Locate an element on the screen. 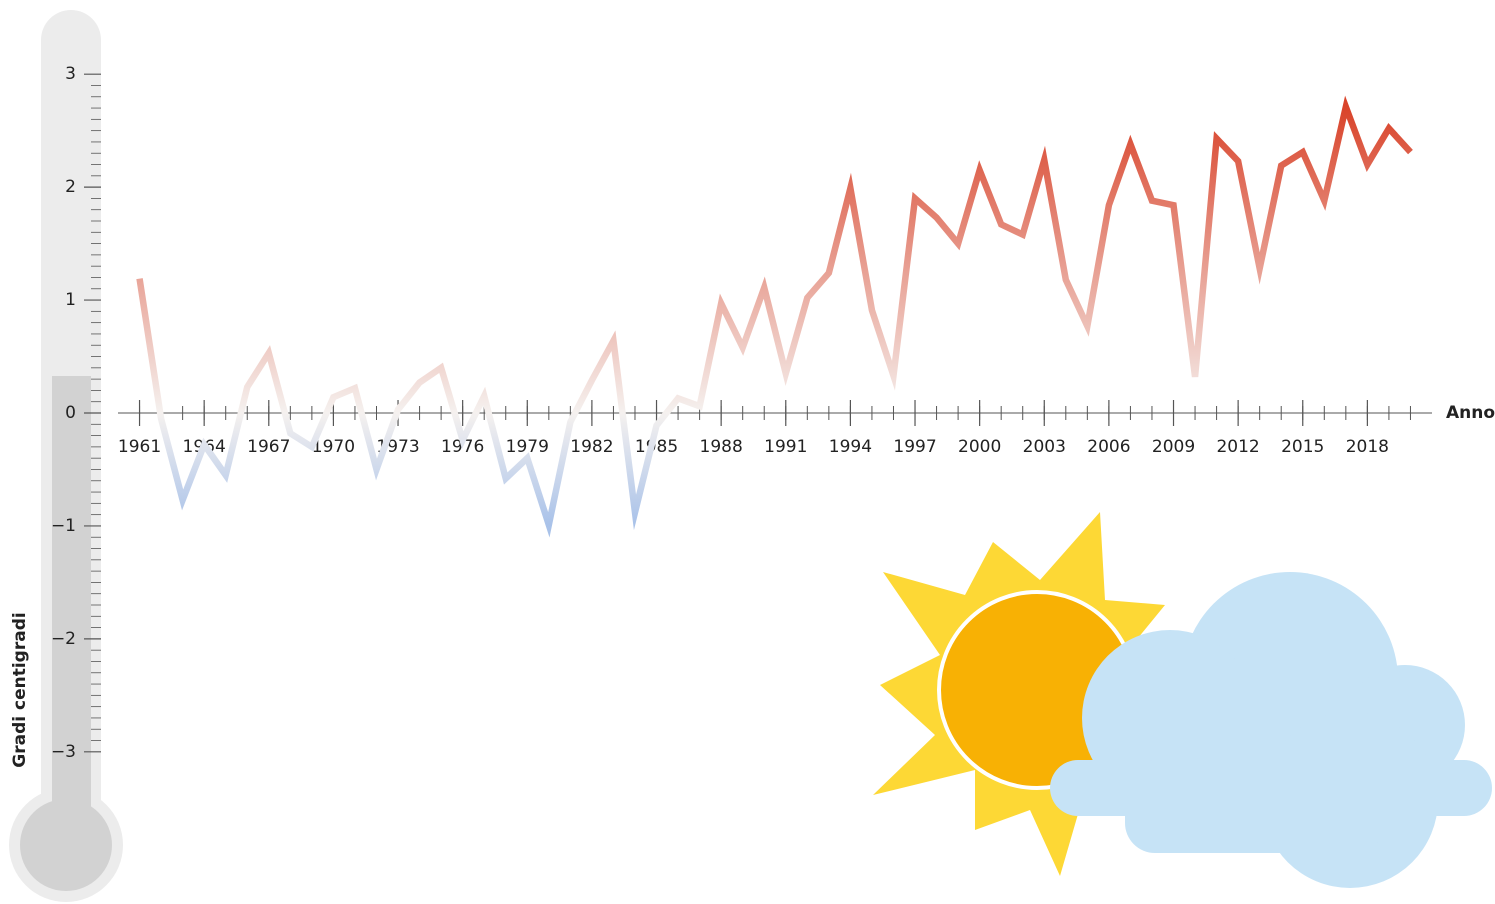 Image resolution: width=1495 pixels, height=904 pixels. x-tick-label: 2006 is located at coordinates (1108, 447).